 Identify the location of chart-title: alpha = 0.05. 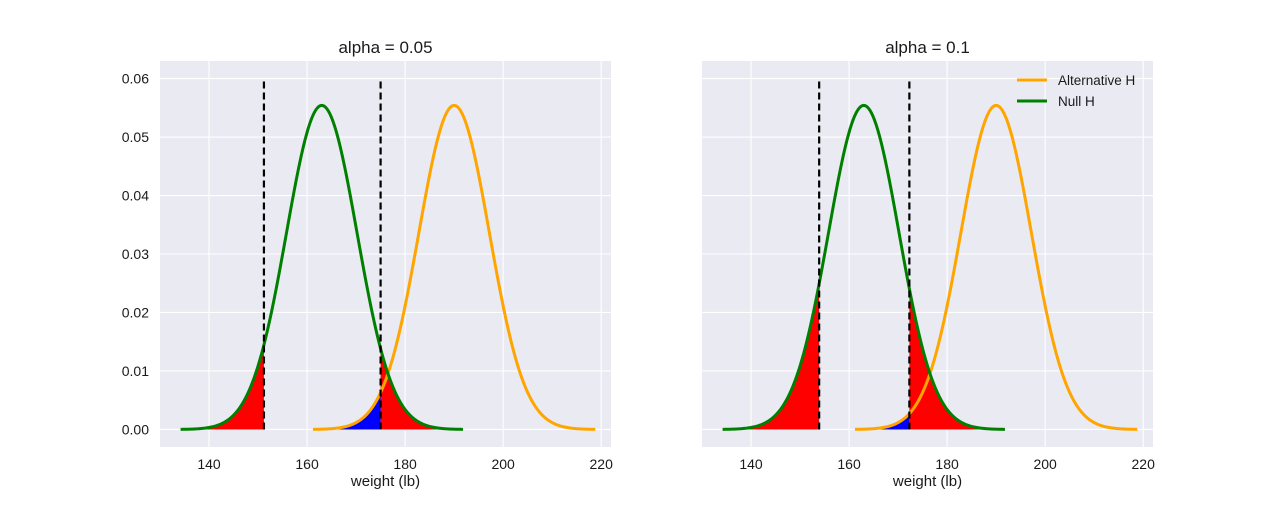
(385, 47).